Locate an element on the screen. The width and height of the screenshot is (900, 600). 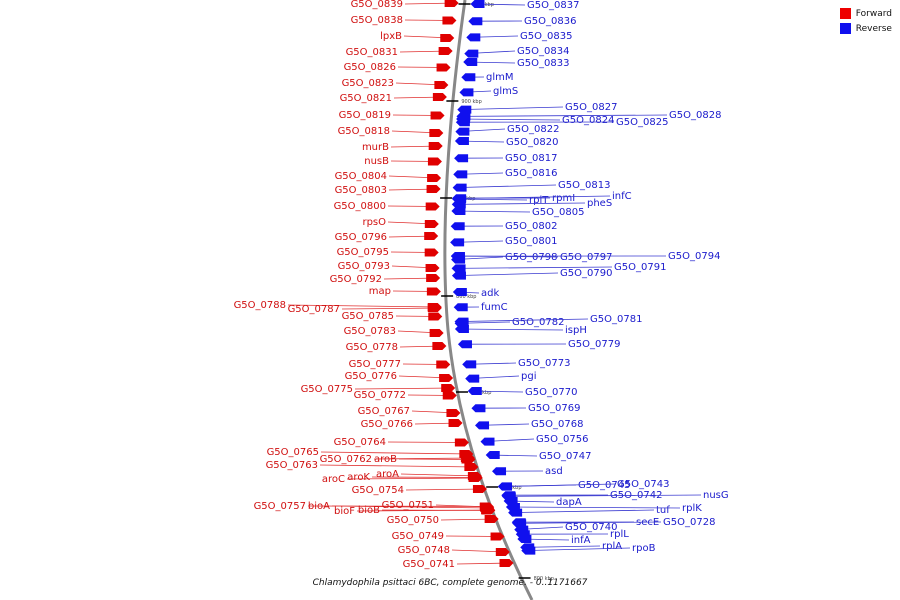
forward-connector is located at coordinates (398, 466).